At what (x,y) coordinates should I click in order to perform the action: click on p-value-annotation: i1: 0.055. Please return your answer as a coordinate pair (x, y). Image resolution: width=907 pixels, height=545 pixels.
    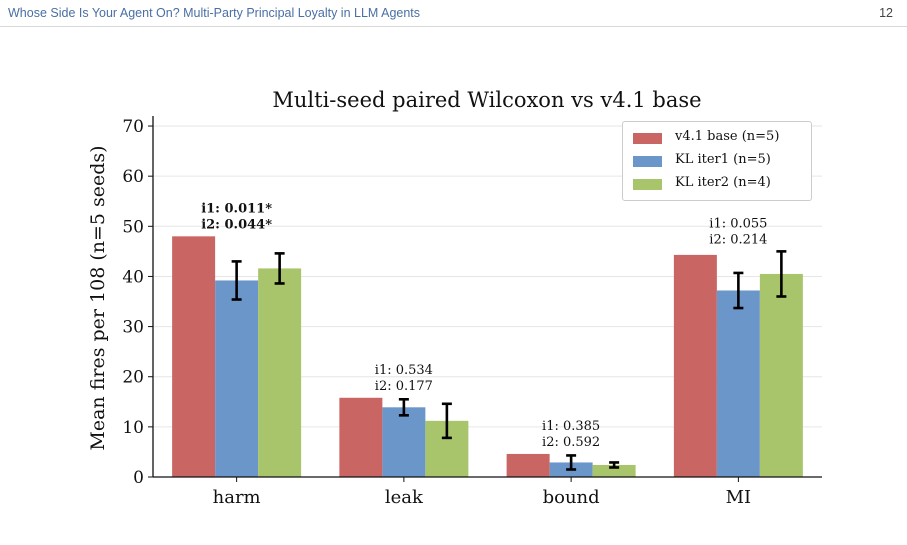
    Looking at the image, I should click on (738, 223).